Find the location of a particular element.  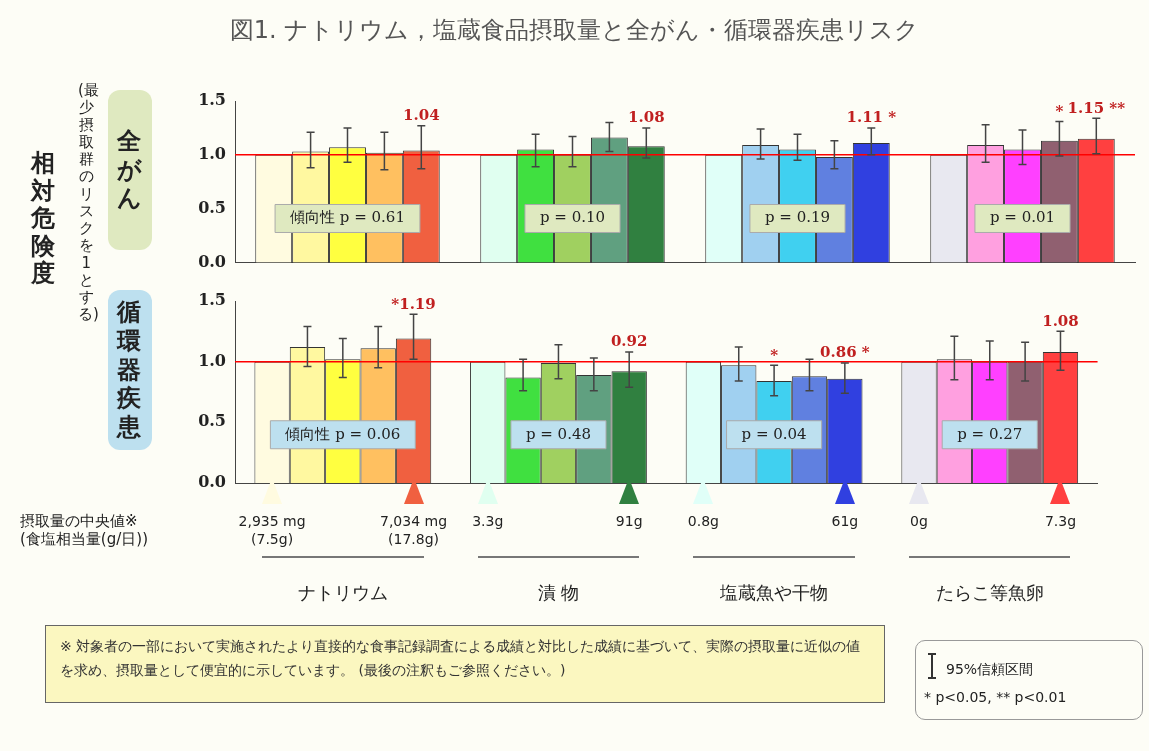

text: 7,034 mg (17.8g) is located at coordinates (414, 530).